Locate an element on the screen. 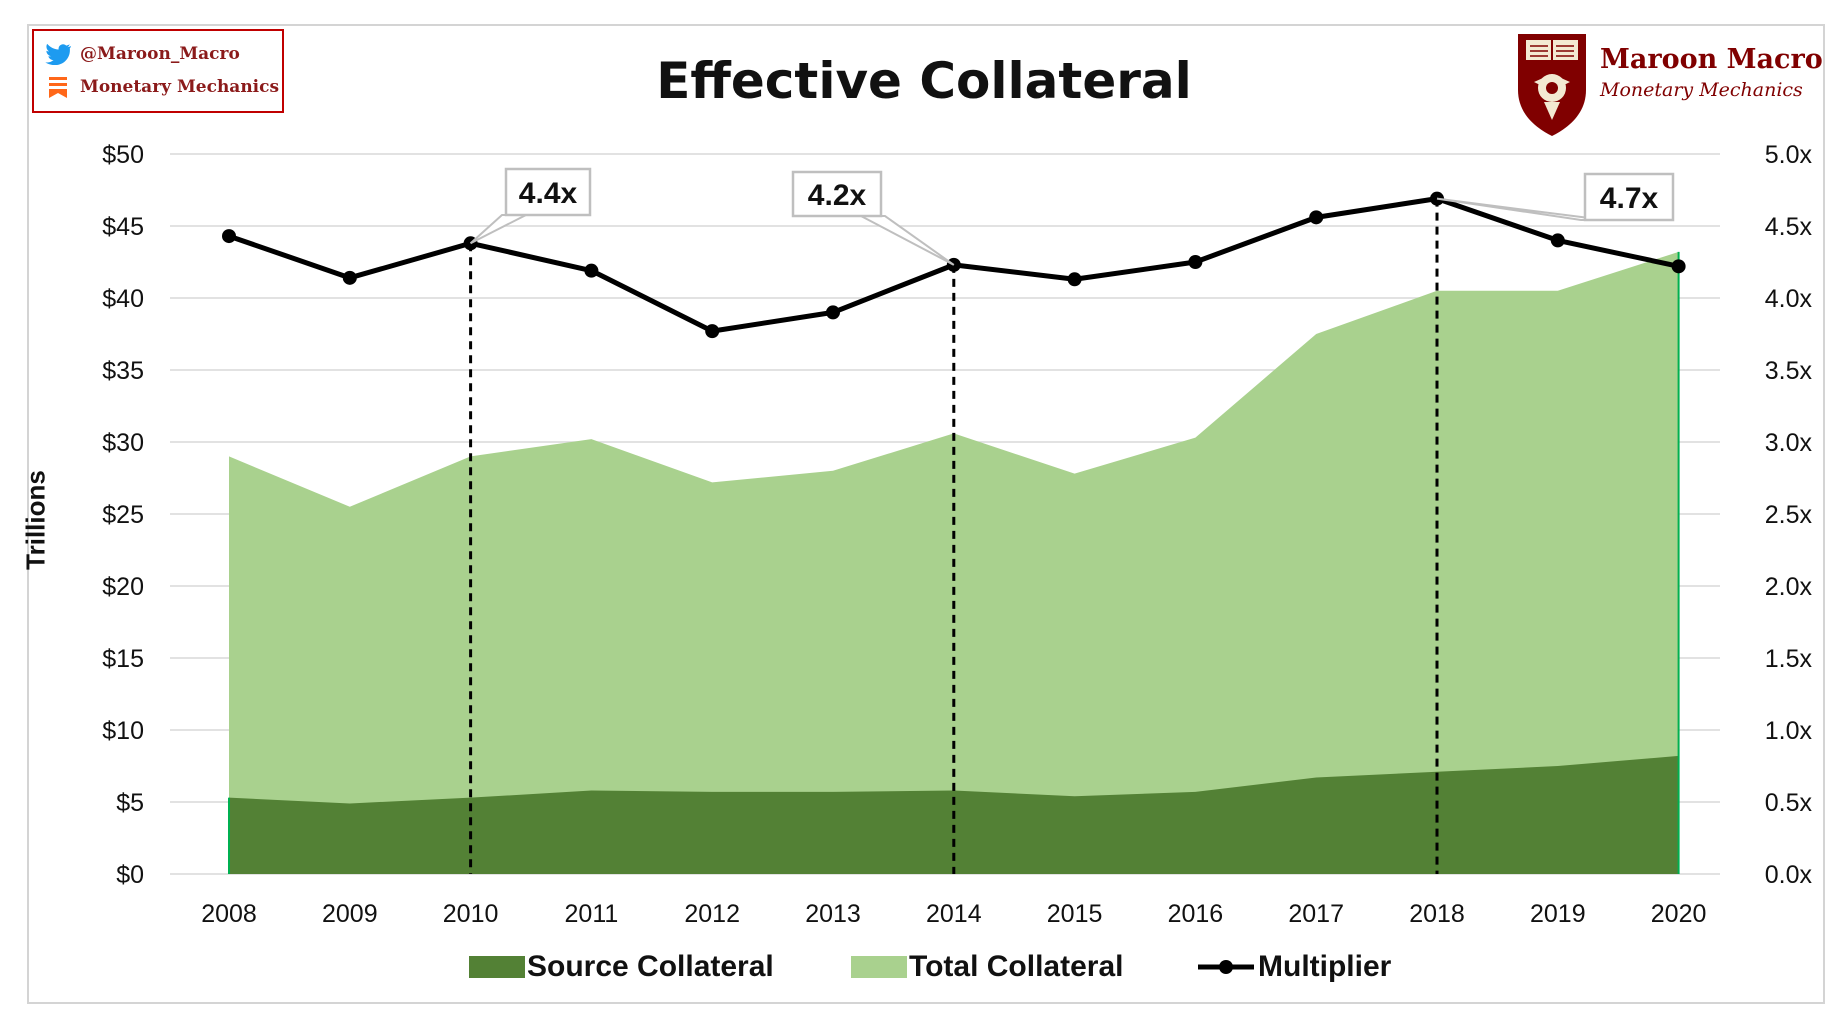 Image resolution: width=1848 pixels, height=1029 pixels. legend-label-total: Total Collateral is located at coordinates (1016, 966).